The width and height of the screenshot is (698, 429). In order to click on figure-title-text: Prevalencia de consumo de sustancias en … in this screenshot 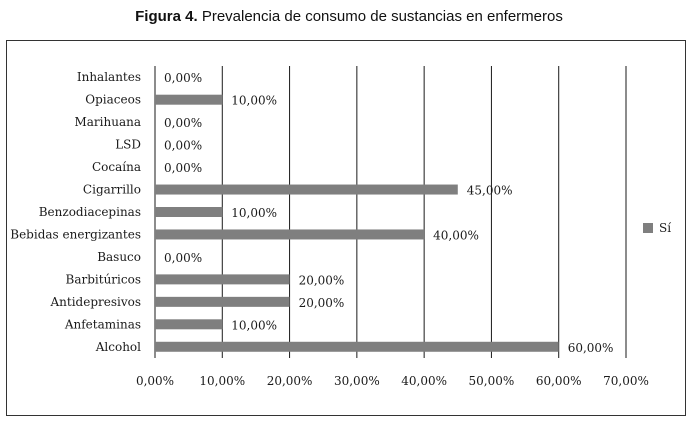, I will do `click(382, 16)`.